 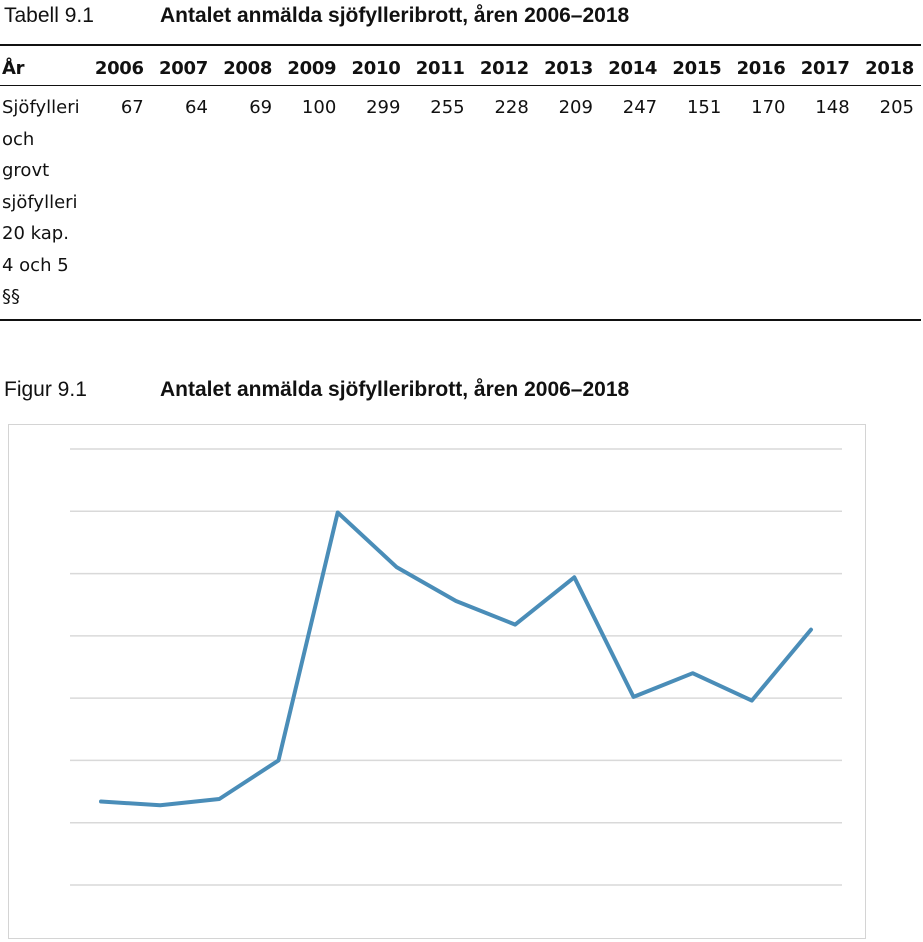 I want to click on header-year: 2016, so click(x=760, y=65).